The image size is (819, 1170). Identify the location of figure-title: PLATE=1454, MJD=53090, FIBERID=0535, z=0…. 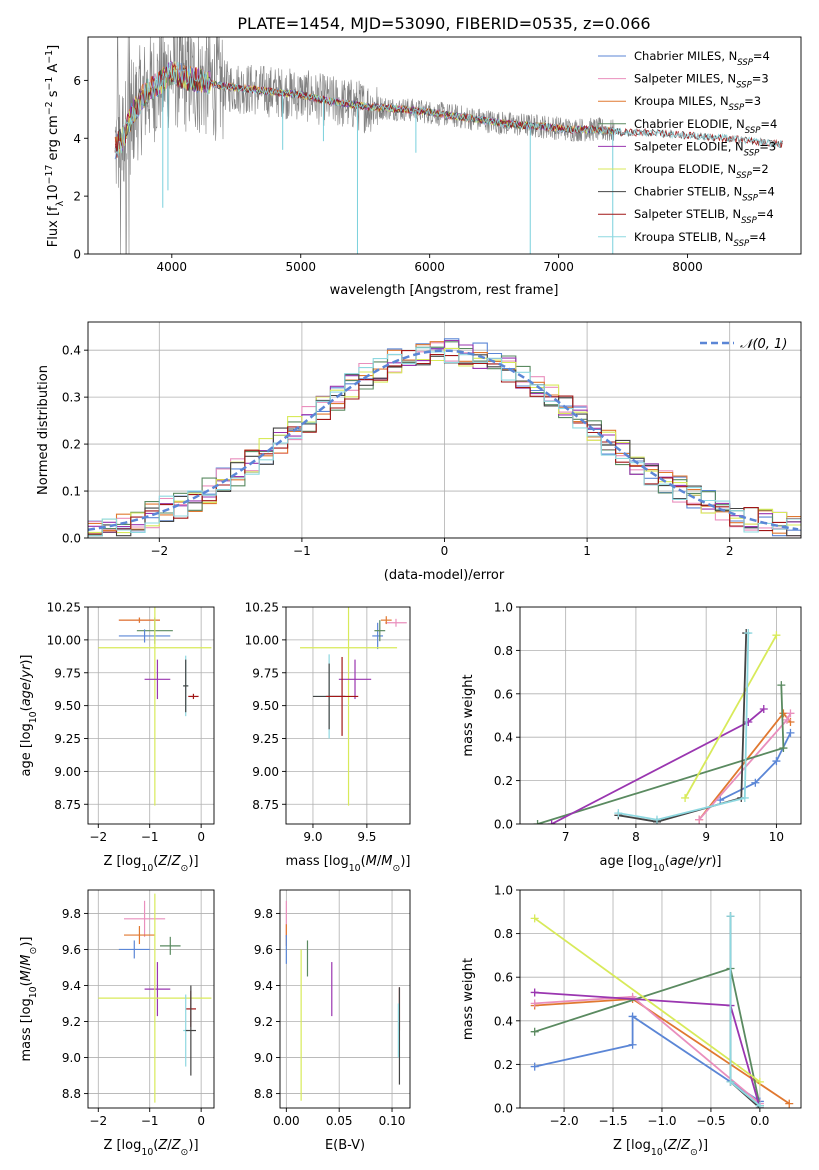
(443, 23).